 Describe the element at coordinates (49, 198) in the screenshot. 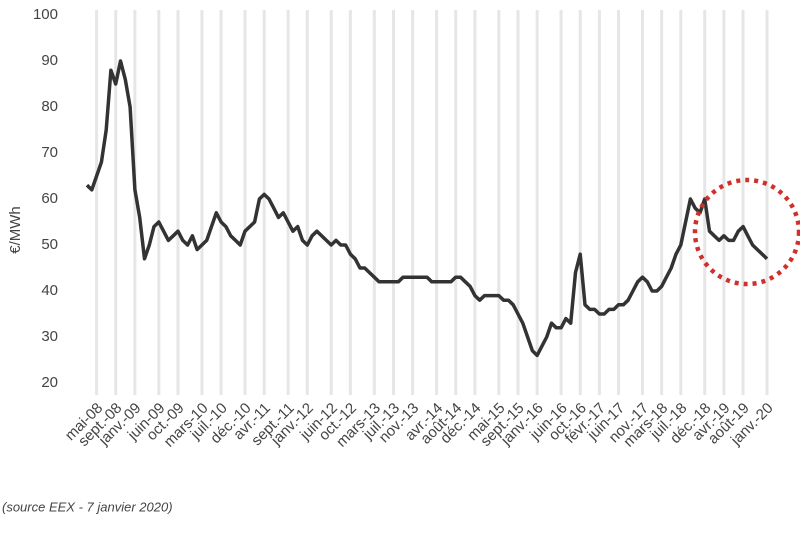

I see `y-tick-label: 60` at that location.